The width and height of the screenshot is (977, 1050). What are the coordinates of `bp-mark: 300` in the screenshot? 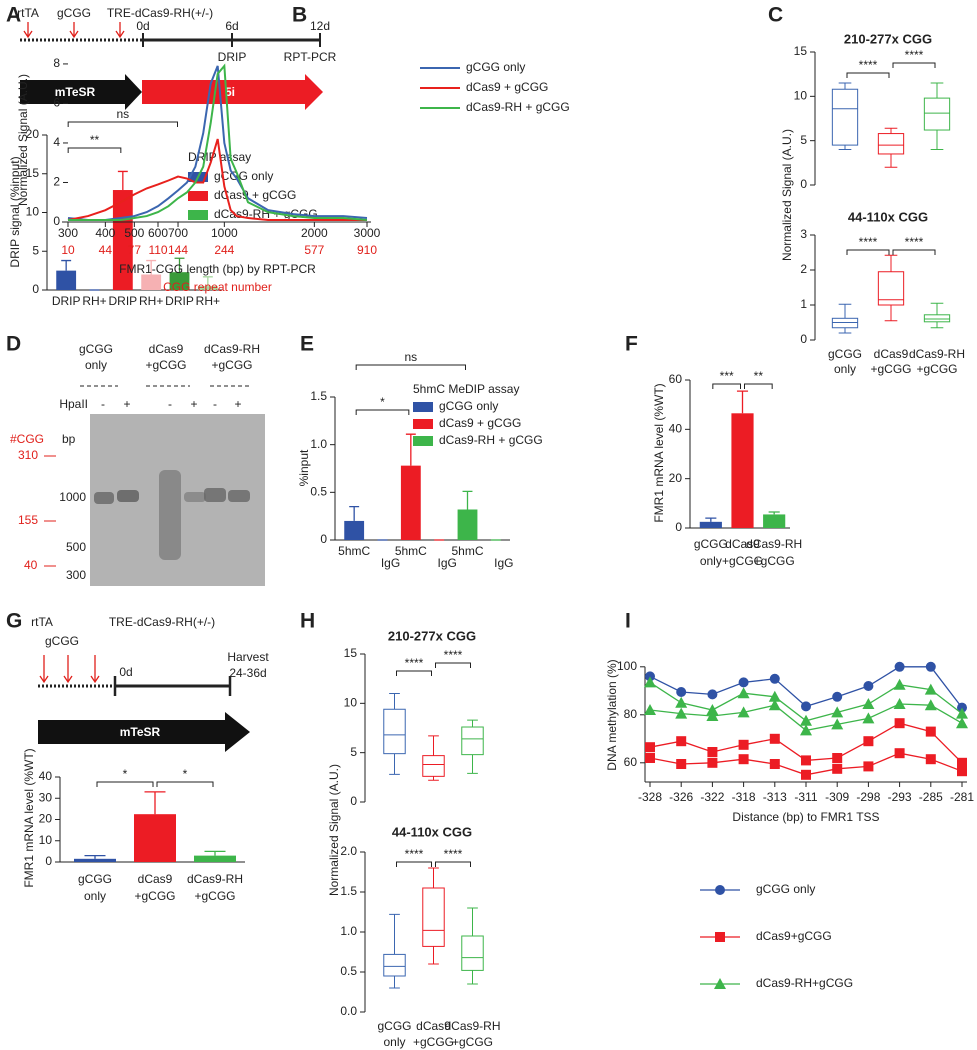 It's located at (76, 575).